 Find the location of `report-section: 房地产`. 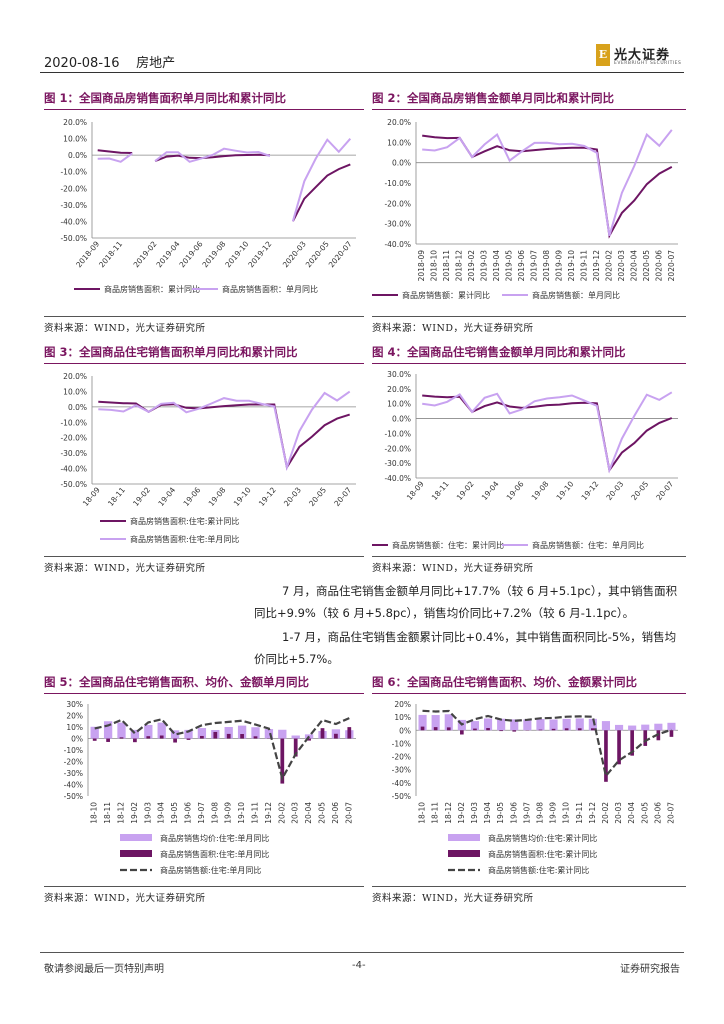

report-section: 房地产 is located at coordinates (156, 63).